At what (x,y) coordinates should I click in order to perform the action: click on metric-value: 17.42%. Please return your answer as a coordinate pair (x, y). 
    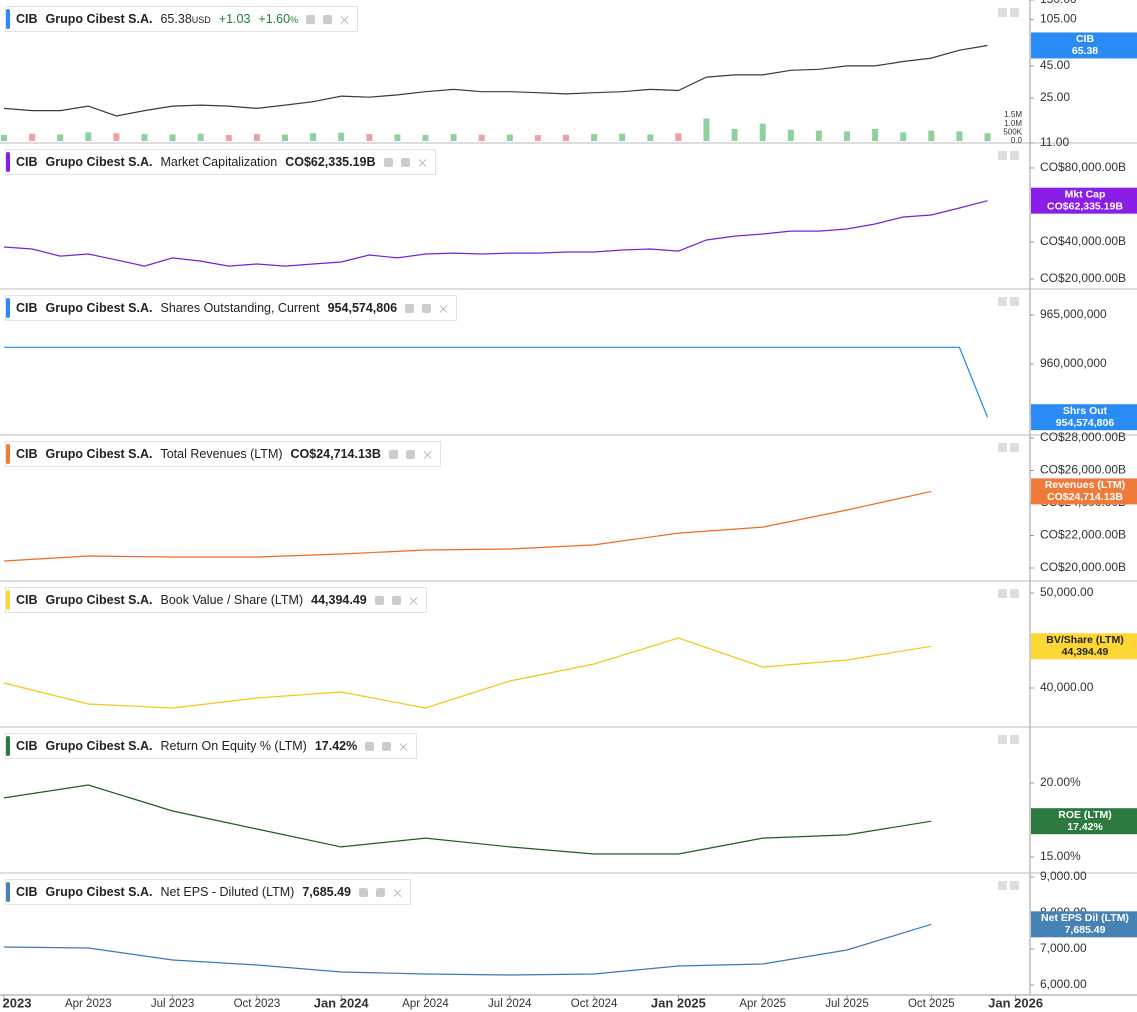
    Looking at the image, I should click on (336, 746).